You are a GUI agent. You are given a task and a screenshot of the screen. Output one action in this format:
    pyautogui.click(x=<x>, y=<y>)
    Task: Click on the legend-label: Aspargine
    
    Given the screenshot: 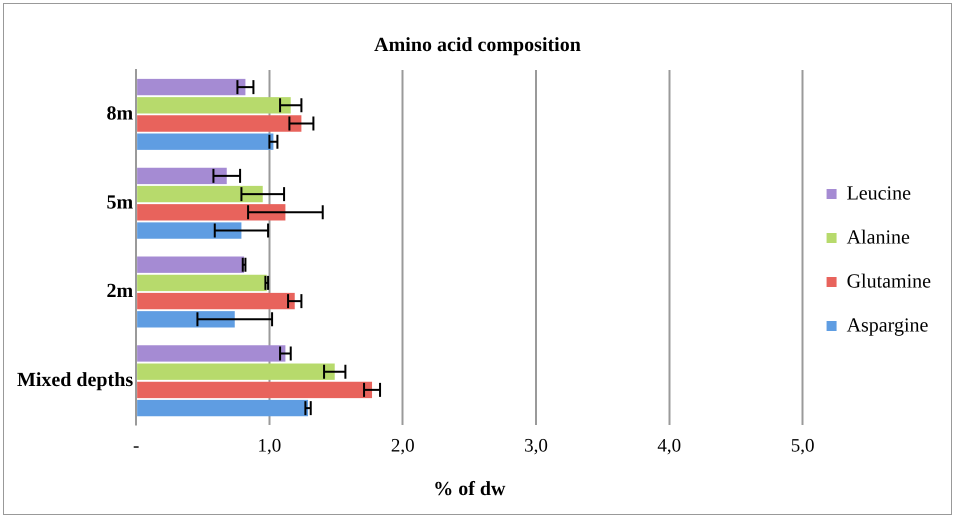 What is the action you would take?
    pyautogui.click(x=887, y=325)
    